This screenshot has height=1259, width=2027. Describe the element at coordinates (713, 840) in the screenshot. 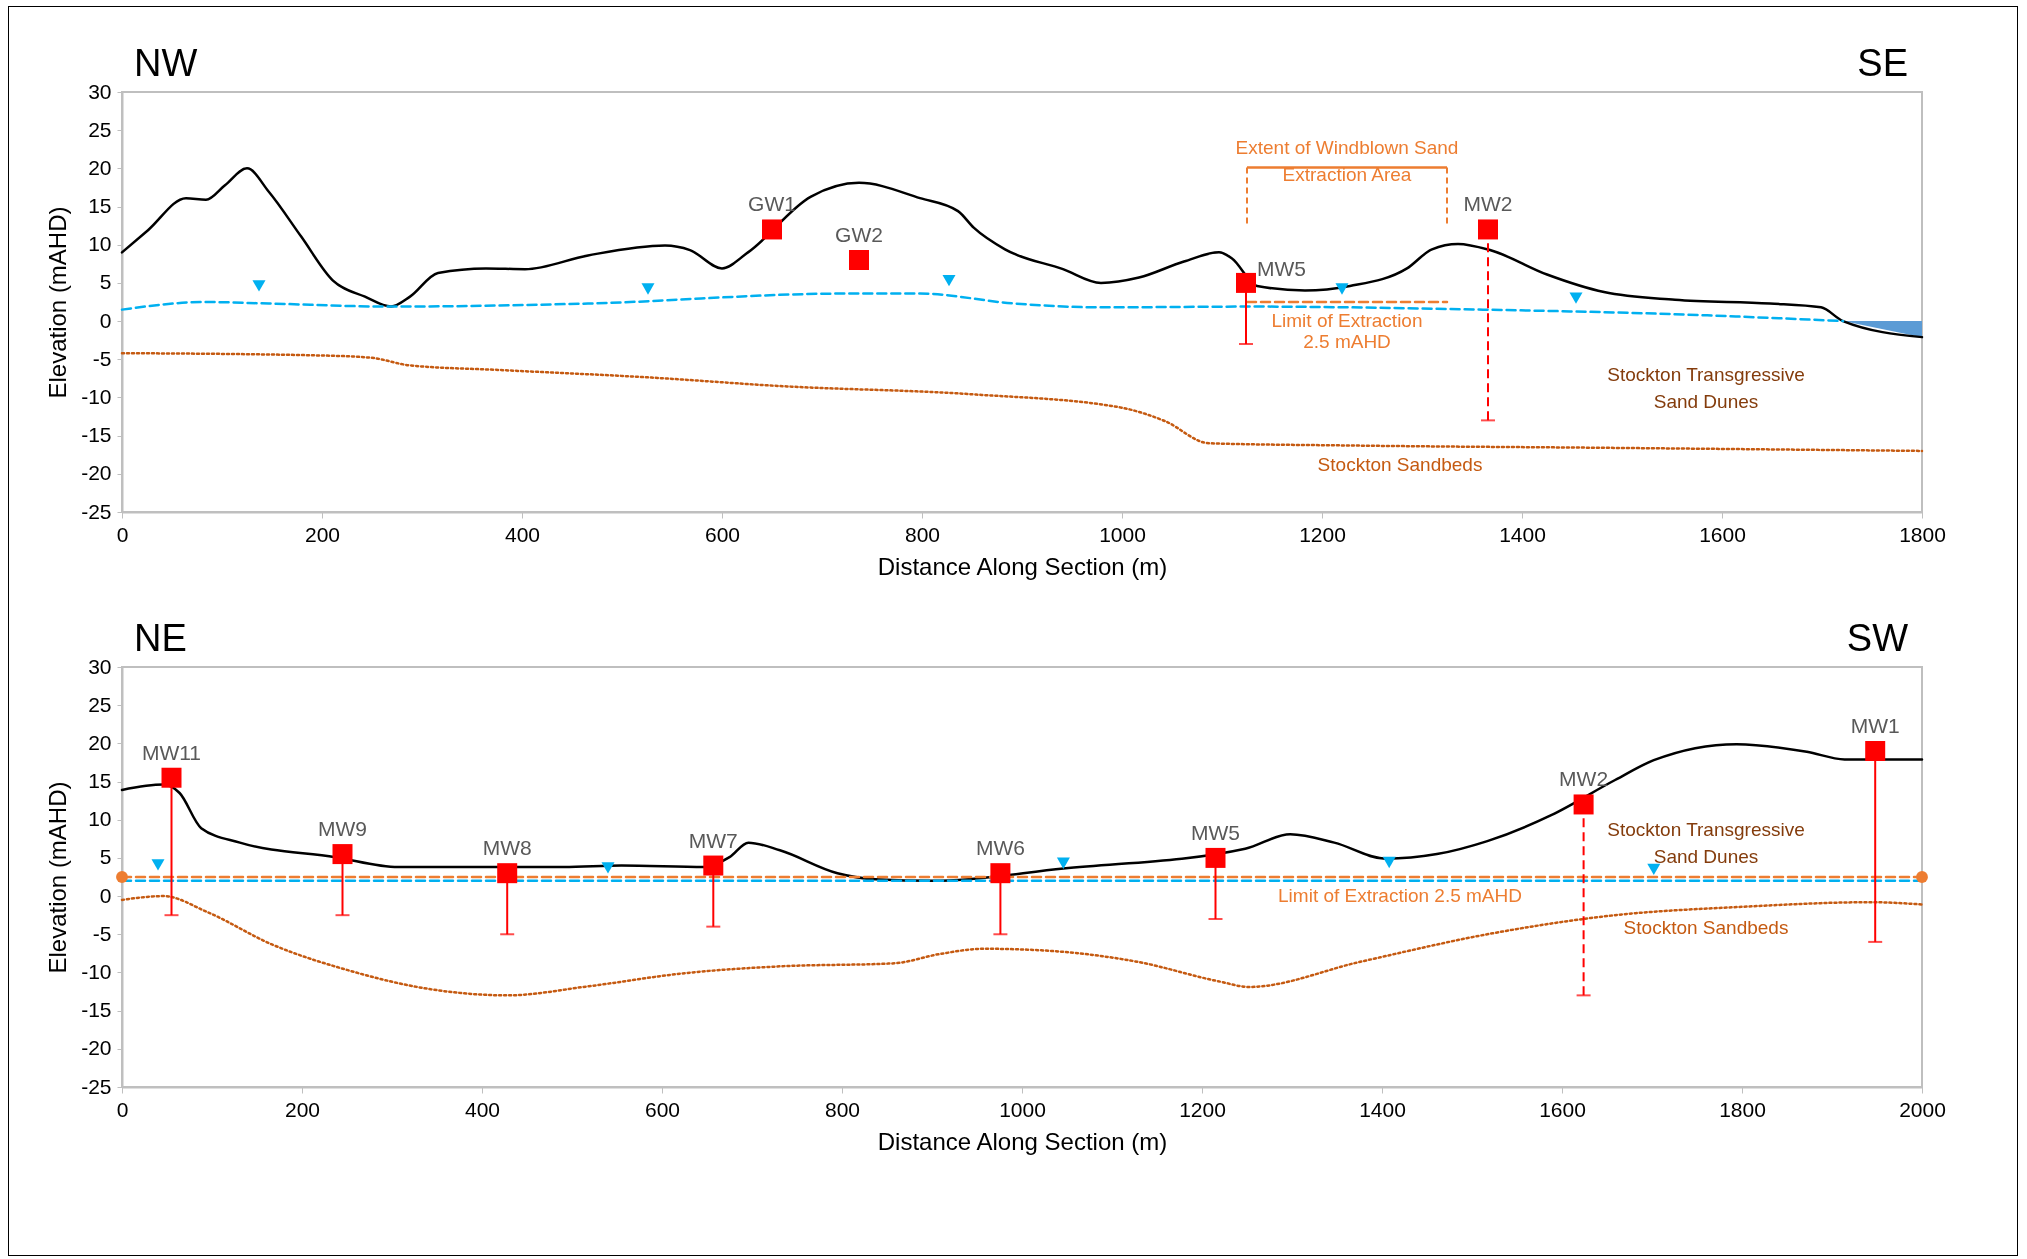

I see `annotation: MW7` at that location.